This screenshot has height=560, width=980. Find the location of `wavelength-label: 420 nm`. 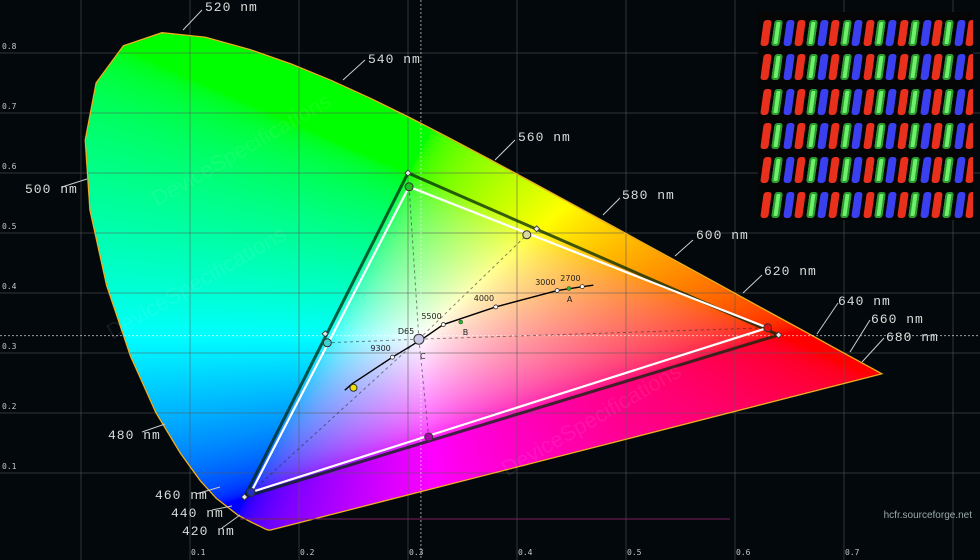

wavelength-label: 420 nm is located at coordinates (208, 531).